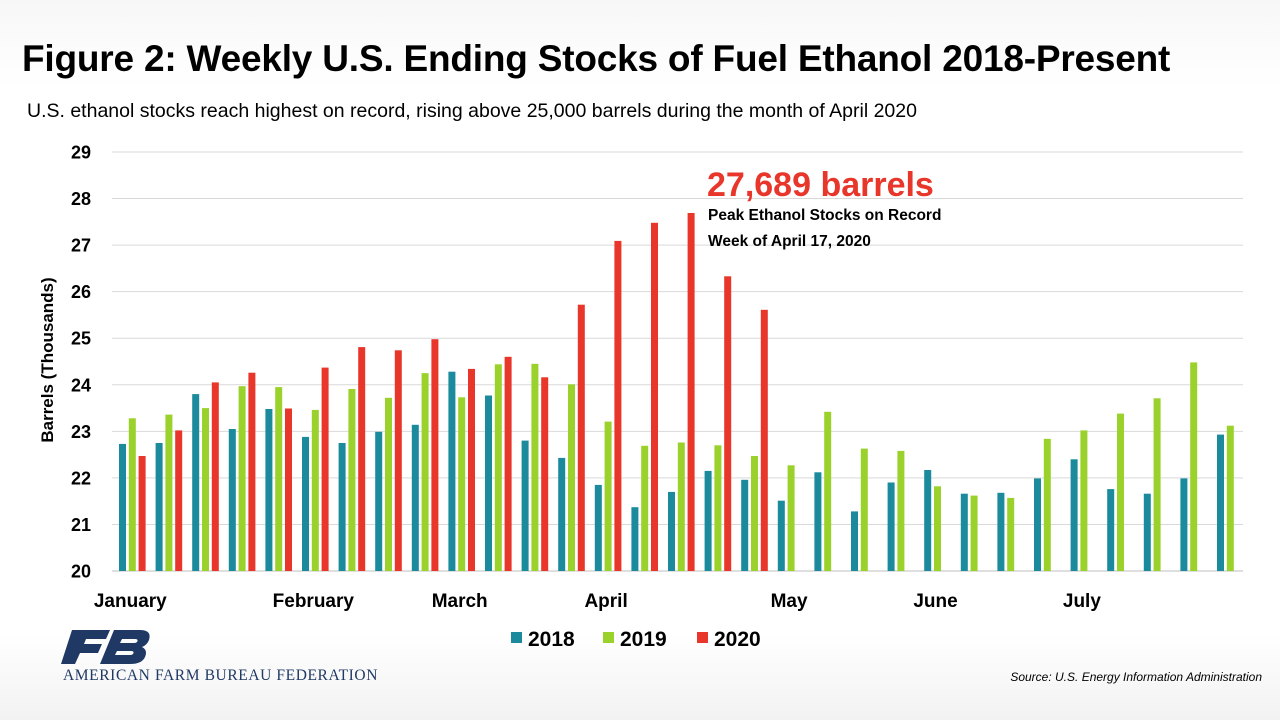 The height and width of the screenshot is (720, 1280). I want to click on y-axis-label: Barrels (Thousands), so click(47, 359).